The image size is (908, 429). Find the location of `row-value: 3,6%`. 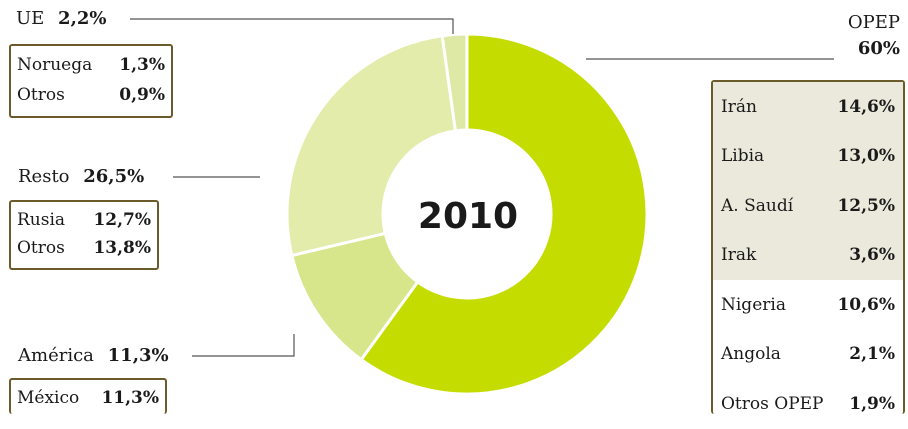

row-value: 3,6% is located at coordinates (872, 255).